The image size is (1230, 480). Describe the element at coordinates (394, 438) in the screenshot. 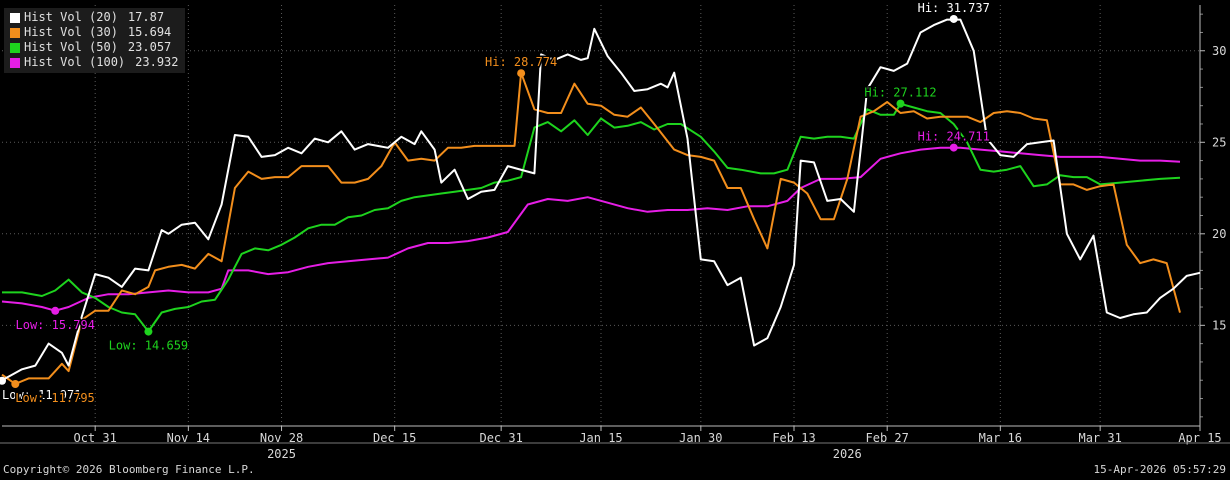

I see `x-tick-label: Dec 15` at that location.